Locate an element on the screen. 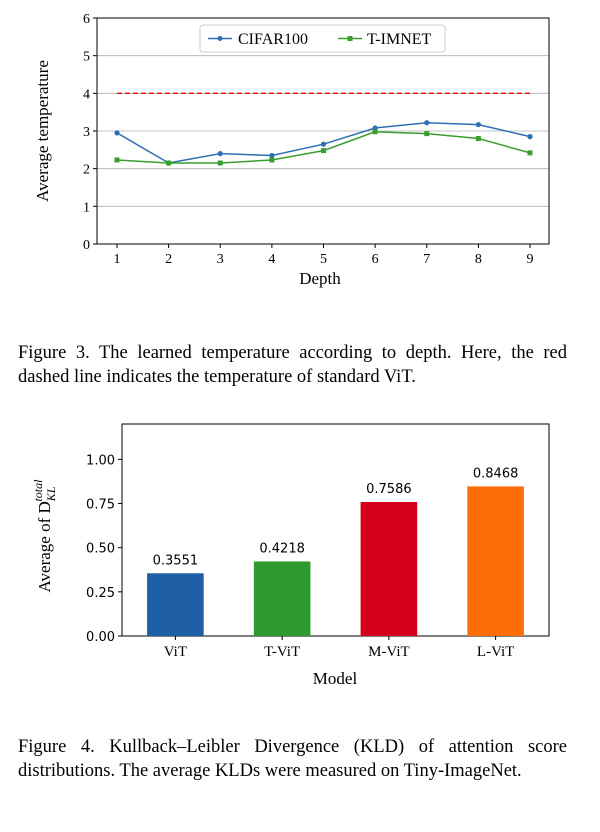 This screenshot has width=600, height=832. y-tick-label: 4 is located at coordinates (86, 94).